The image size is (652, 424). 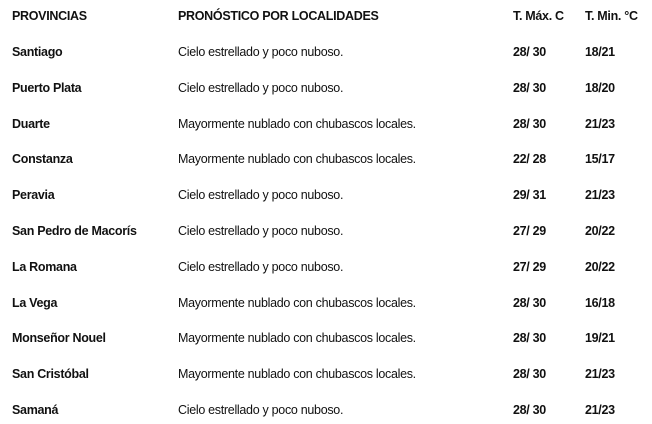 I want to click on header-pronostico: PRONÓSTICO POR LOCALIDADES, so click(x=278, y=16).